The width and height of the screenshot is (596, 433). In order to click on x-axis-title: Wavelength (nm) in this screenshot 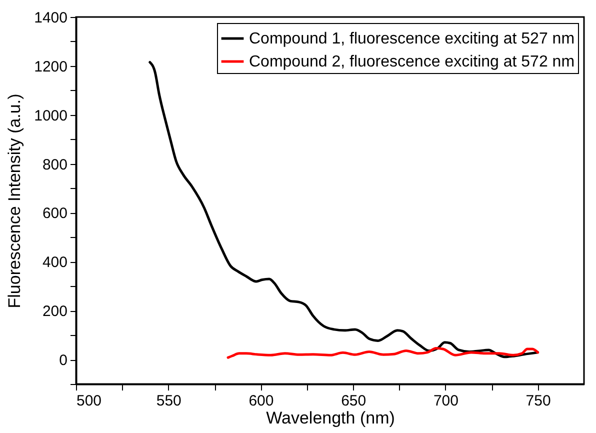, I will do `click(330, 418)`.